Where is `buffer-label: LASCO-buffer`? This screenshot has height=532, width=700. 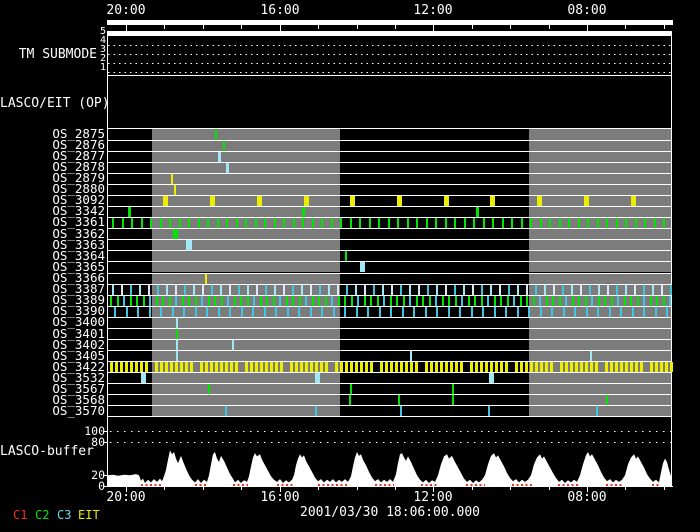
buffer-label: LASCO-buffer is located at coordinates (47, 451).